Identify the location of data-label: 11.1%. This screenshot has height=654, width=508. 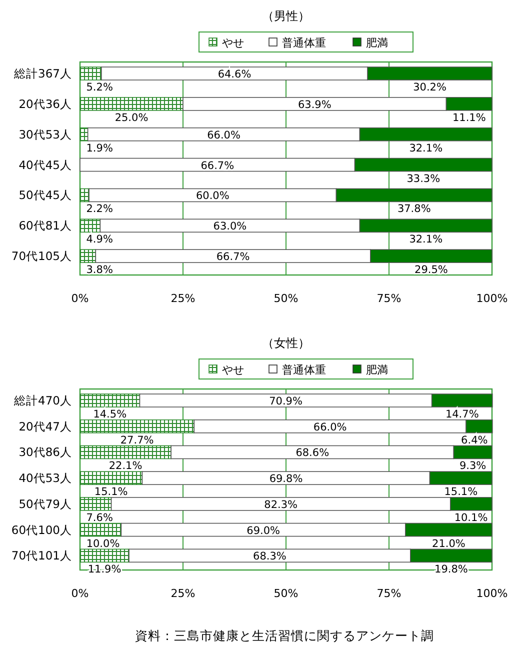
(469, 118).